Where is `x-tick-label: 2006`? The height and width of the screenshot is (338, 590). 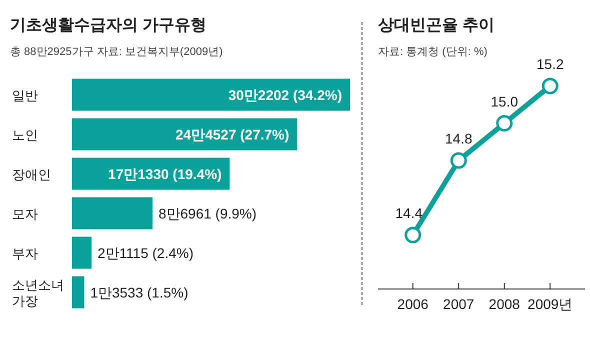
x-tick-label: 2006 is located at coordinates (413, 304).